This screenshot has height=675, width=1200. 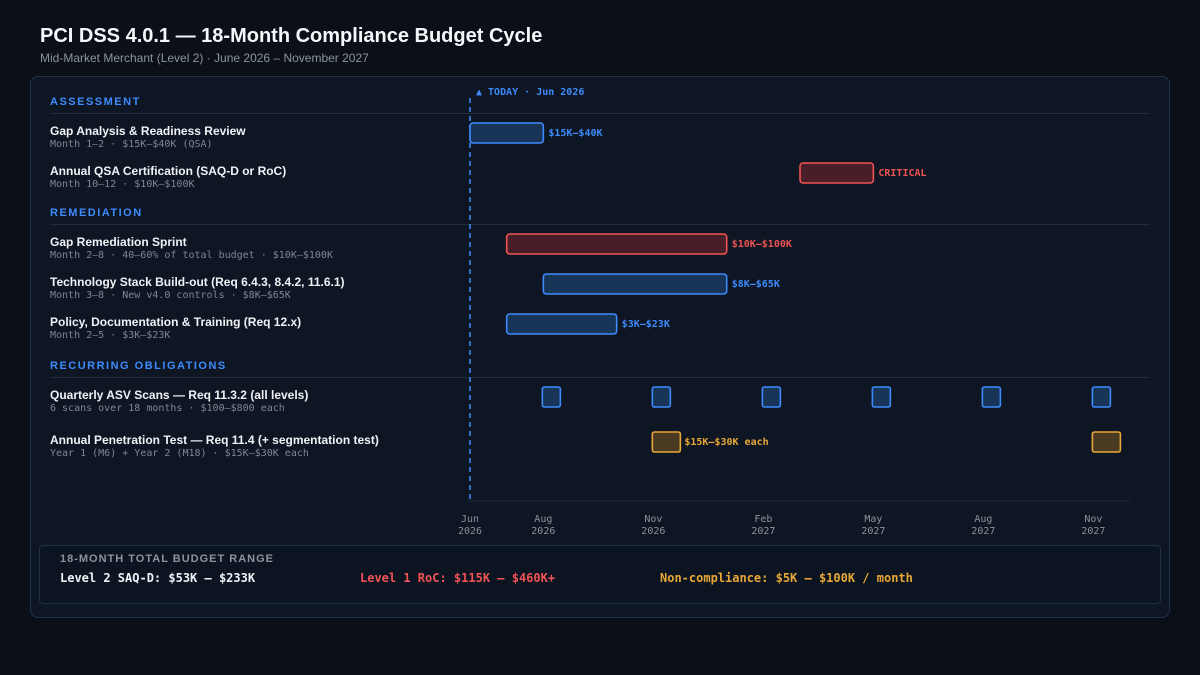 What do you see at coordinates (148, 131) in the screenshot?
I see `task-title-gap-analysis: Gap Analysis & Readiness Review` at bounding box center [148, 131].